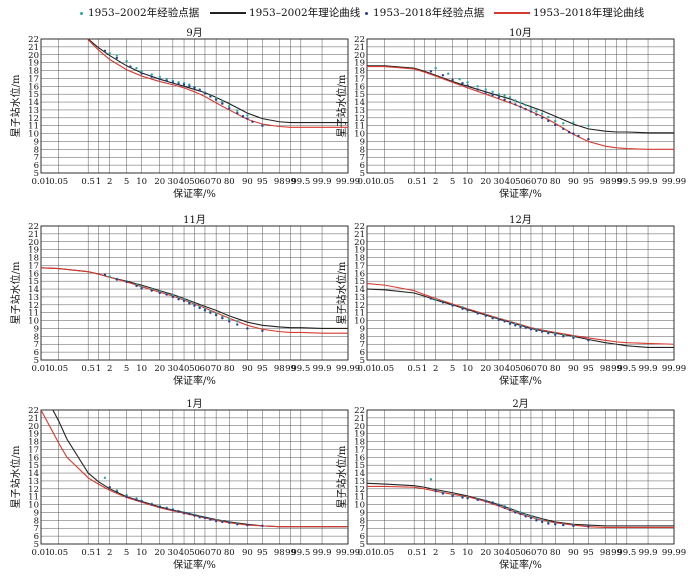  What do you see at coordinates (228, 13) in the screenshot?
I see `black-line-icon` at bounding box center [228, 13].